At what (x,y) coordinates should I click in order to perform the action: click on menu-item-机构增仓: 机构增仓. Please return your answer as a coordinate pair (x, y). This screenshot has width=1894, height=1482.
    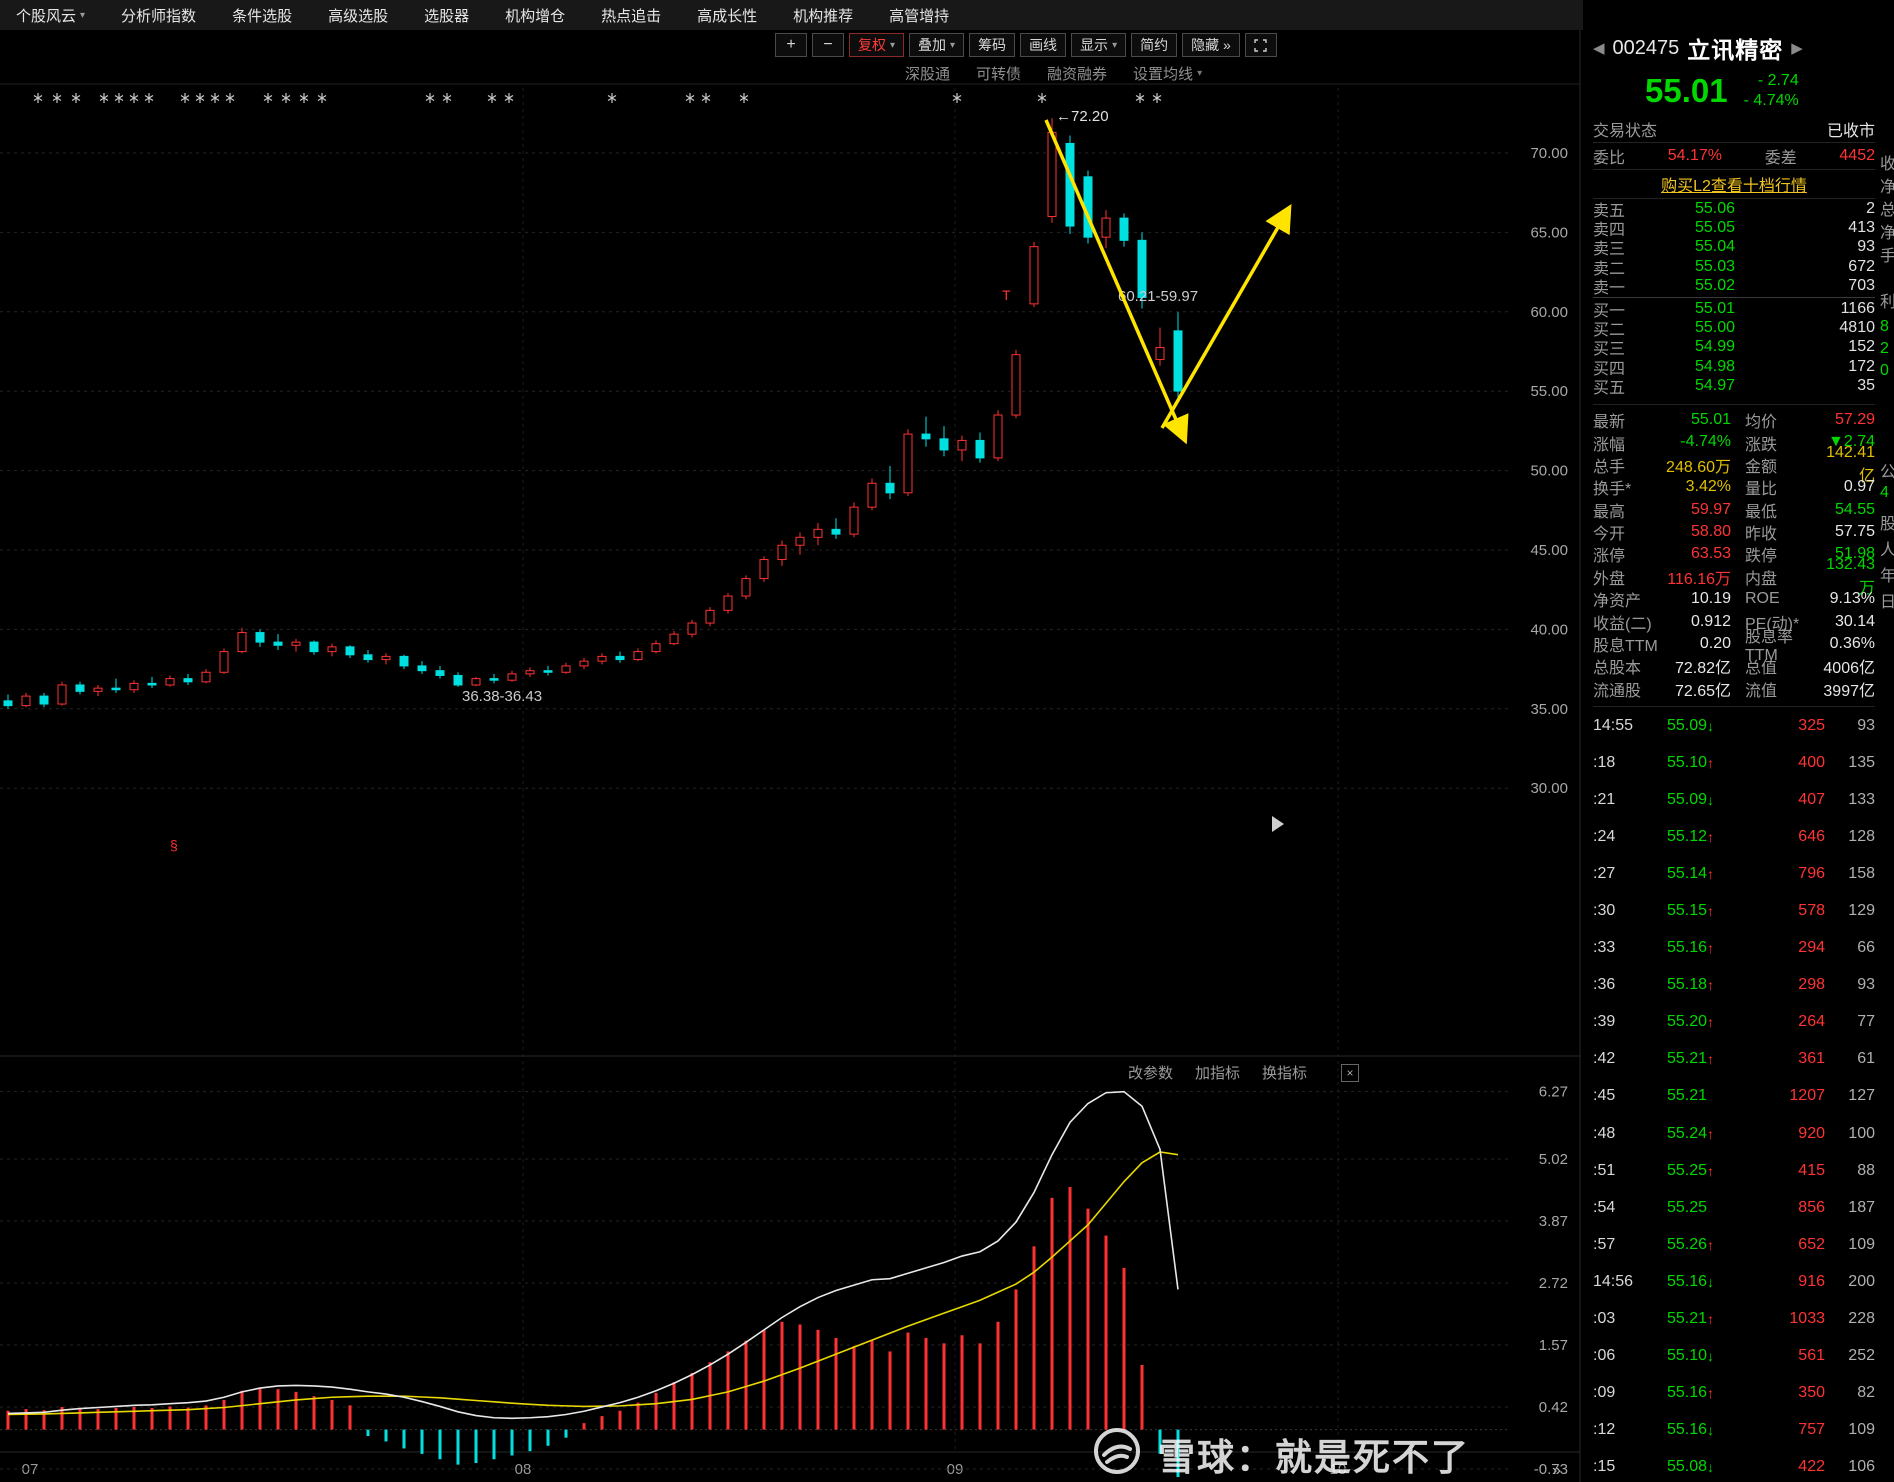
    Looking at the image, I should click on (535, 16).